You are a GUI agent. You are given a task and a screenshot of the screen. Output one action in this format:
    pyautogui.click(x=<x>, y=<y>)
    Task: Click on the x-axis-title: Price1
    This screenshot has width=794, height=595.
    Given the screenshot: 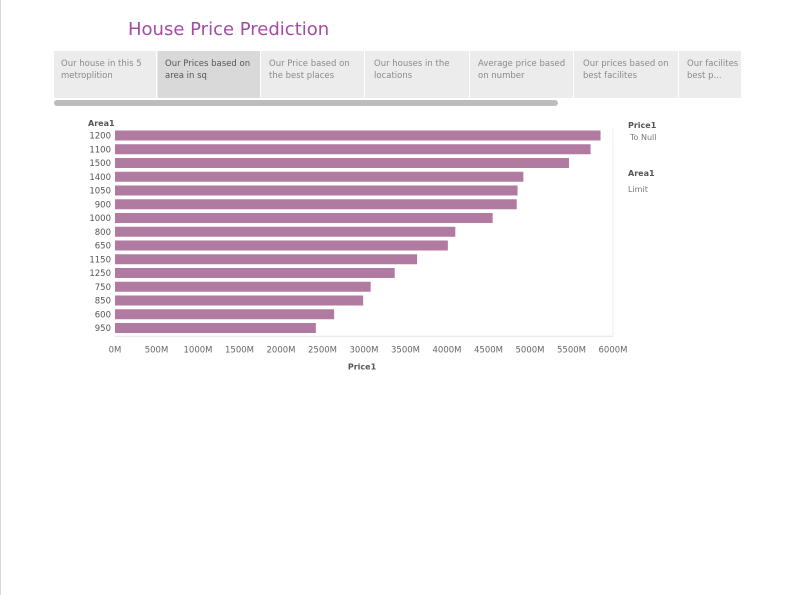 What is the action you would take?
    pyautogui.click(x=362, y=366)
    